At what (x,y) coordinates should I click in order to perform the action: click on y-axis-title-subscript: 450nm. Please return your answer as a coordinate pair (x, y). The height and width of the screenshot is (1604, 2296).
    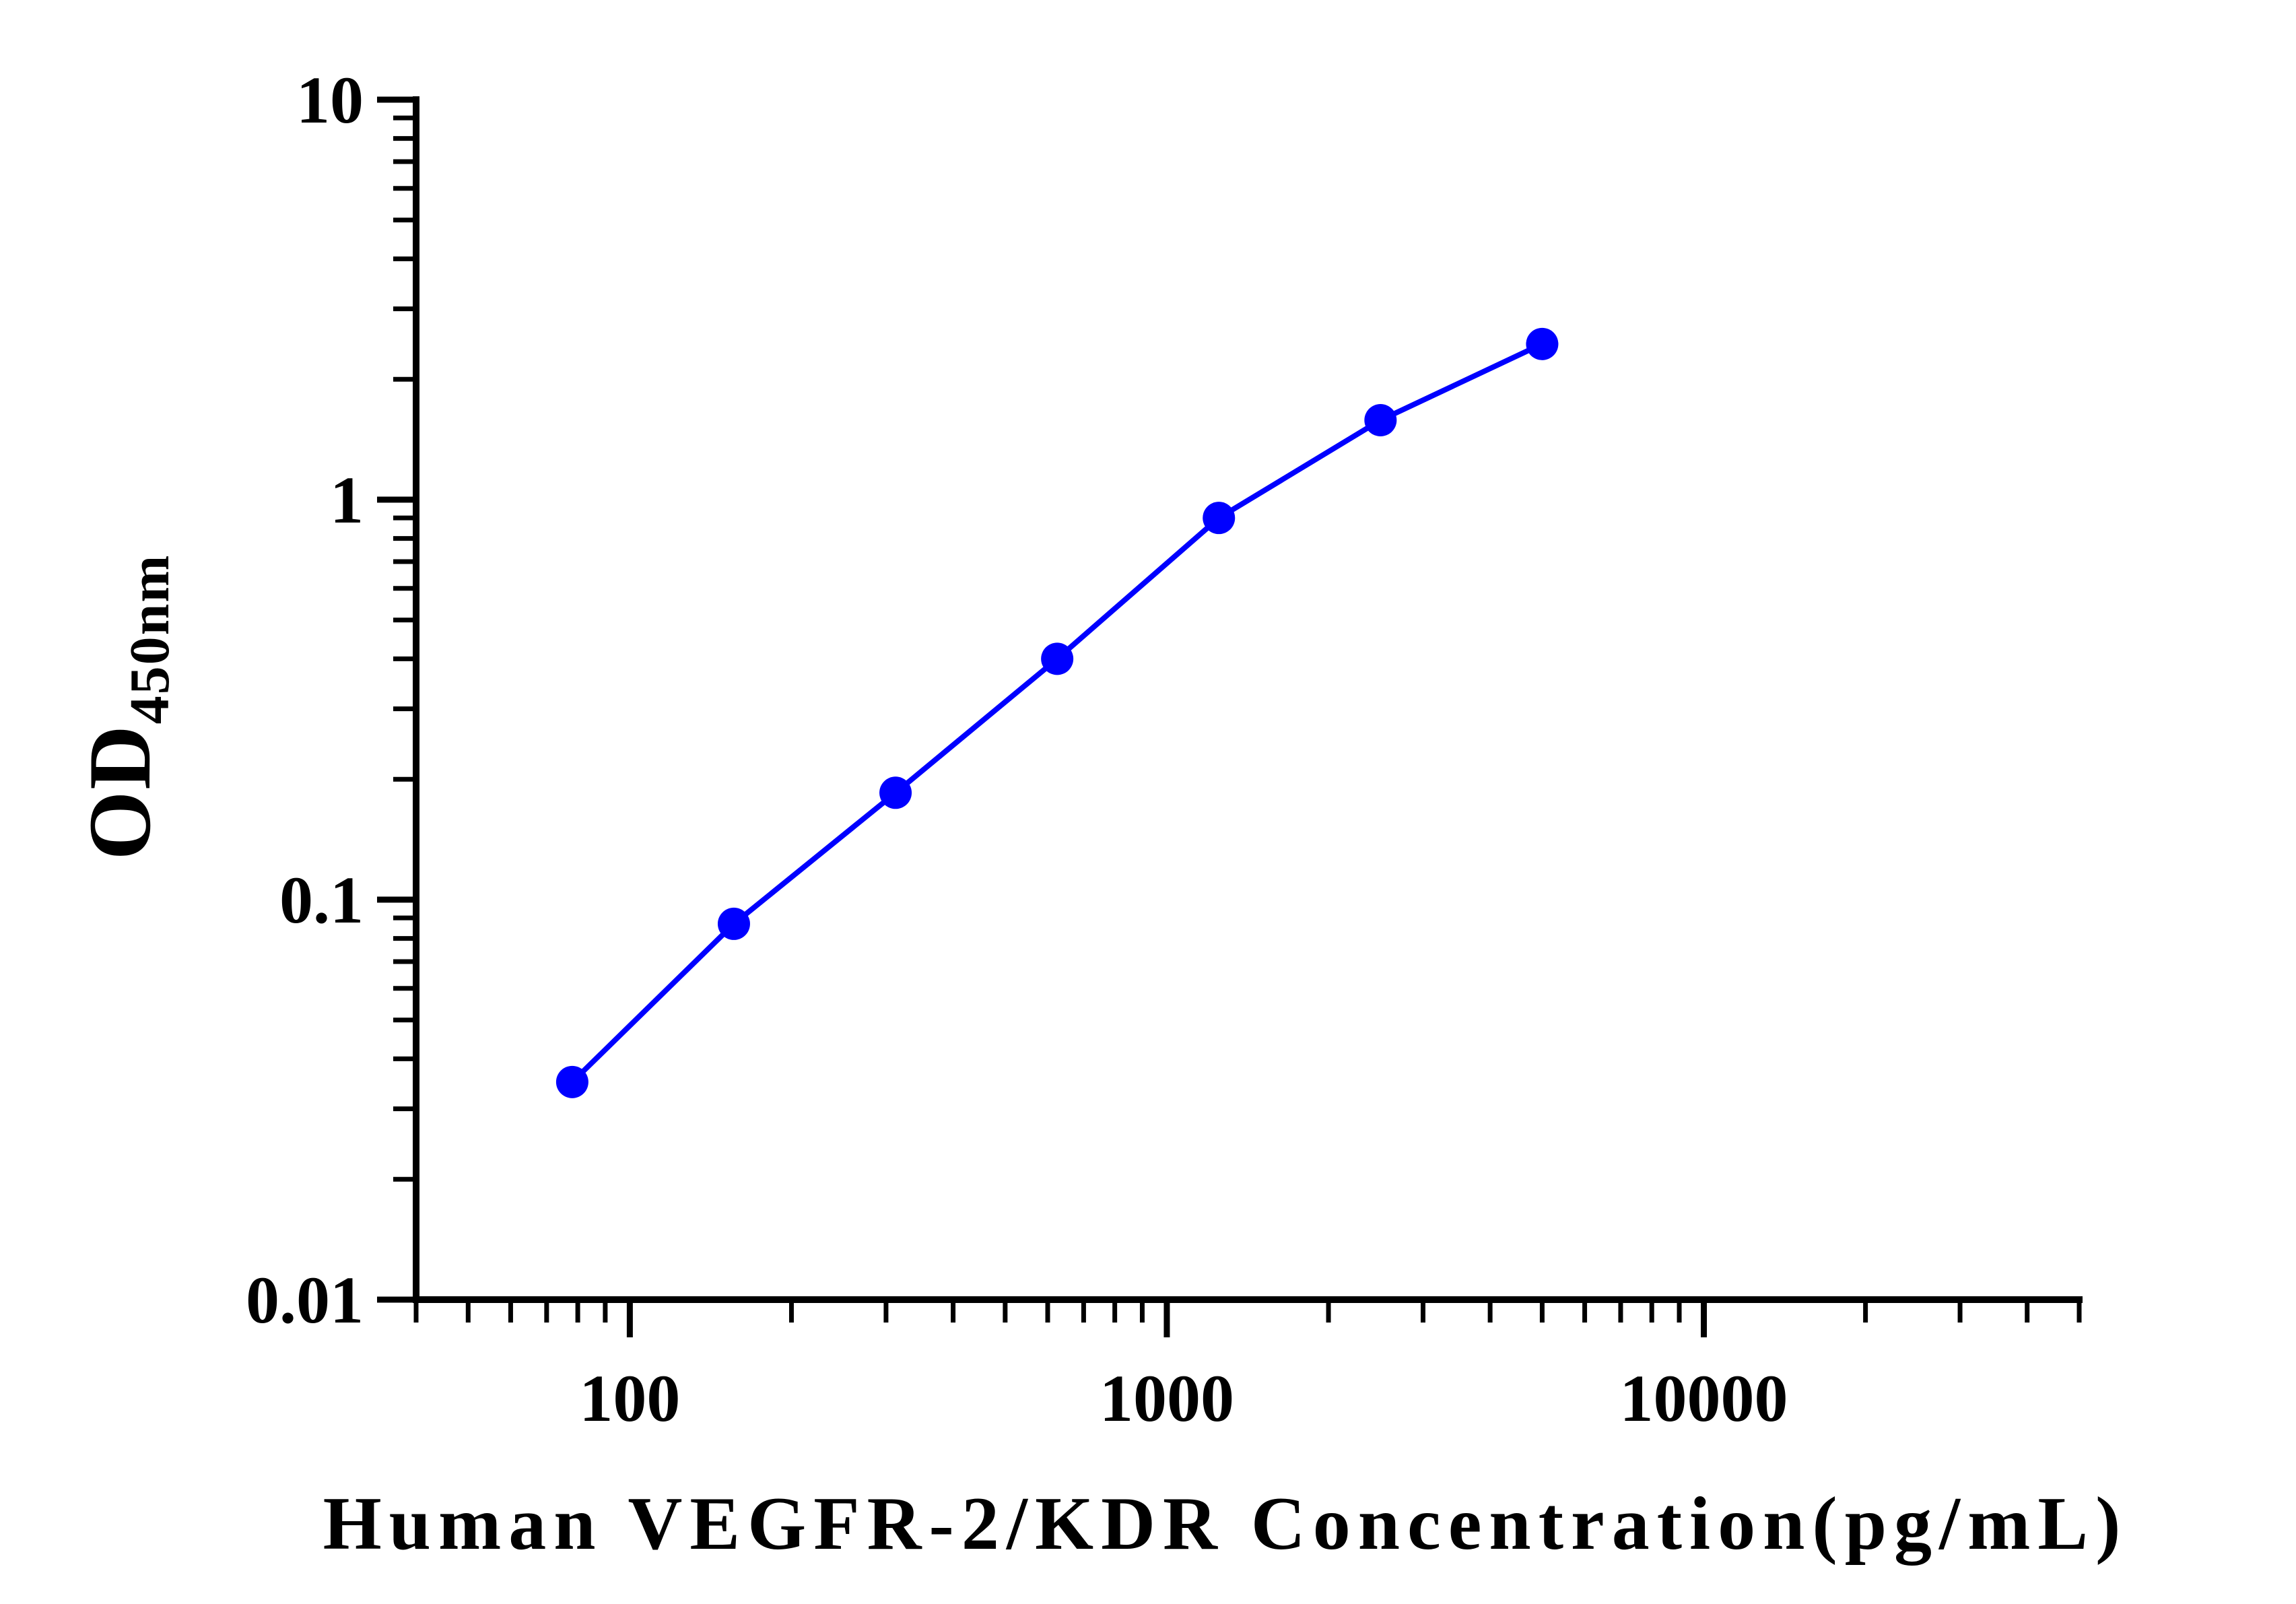
    Looking at the image, I should click on (150, 640).